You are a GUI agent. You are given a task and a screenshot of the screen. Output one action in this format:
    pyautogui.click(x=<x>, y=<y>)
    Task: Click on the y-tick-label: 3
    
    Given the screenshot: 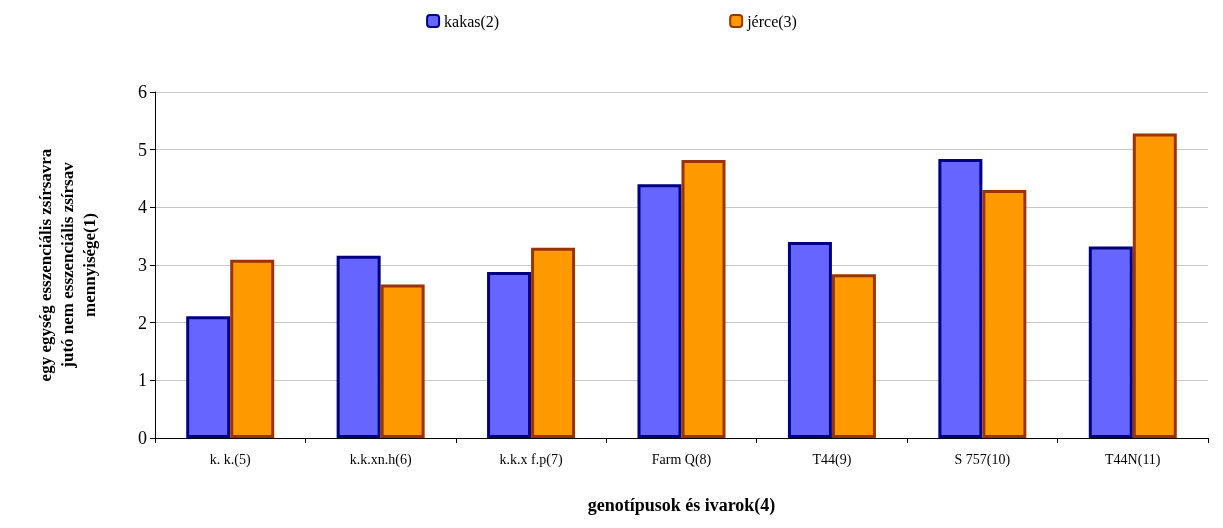 What is the action you would take?
    pyautogui.click(x=142, y=265)
    